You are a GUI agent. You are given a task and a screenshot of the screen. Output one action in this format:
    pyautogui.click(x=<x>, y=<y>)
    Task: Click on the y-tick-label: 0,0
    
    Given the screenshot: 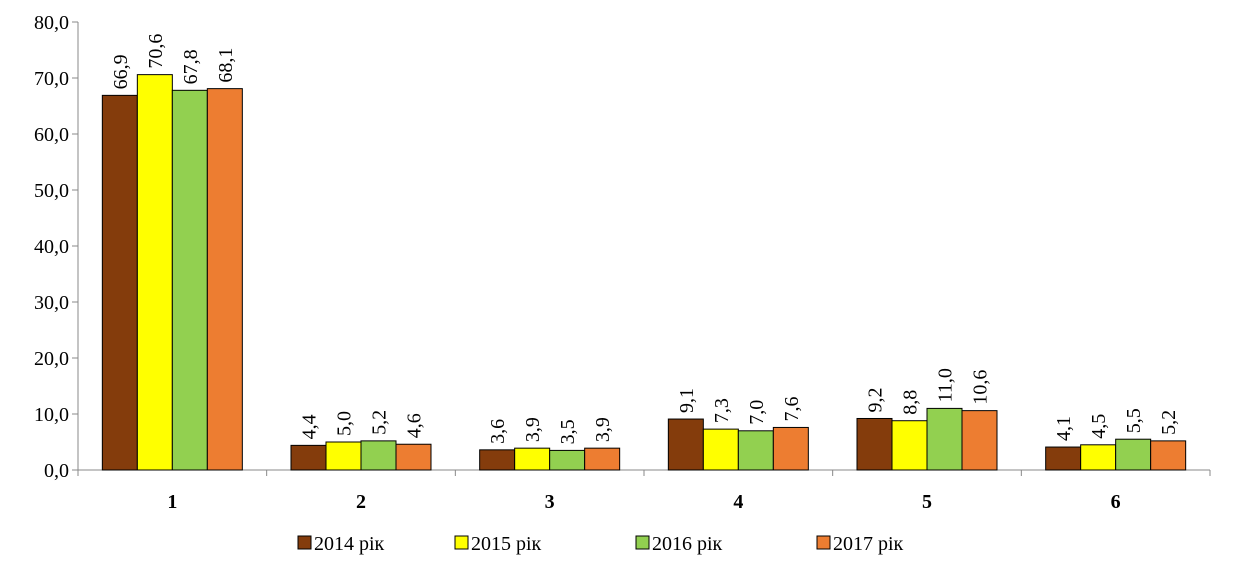 What is the action you would take?
    pyautogui.click(x=56, y=471)
    